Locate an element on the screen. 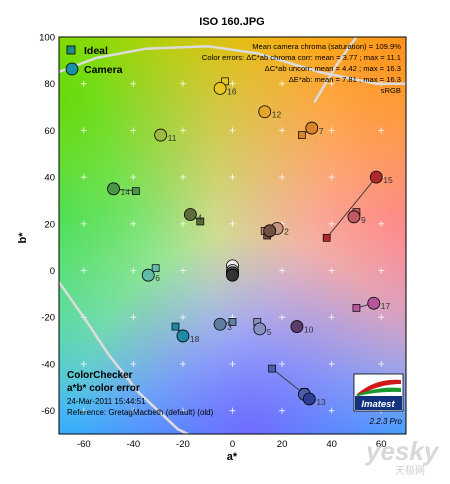 This screenshot has width=450, height=484. logo-swoosh-green is located at coordinates (378, 391).